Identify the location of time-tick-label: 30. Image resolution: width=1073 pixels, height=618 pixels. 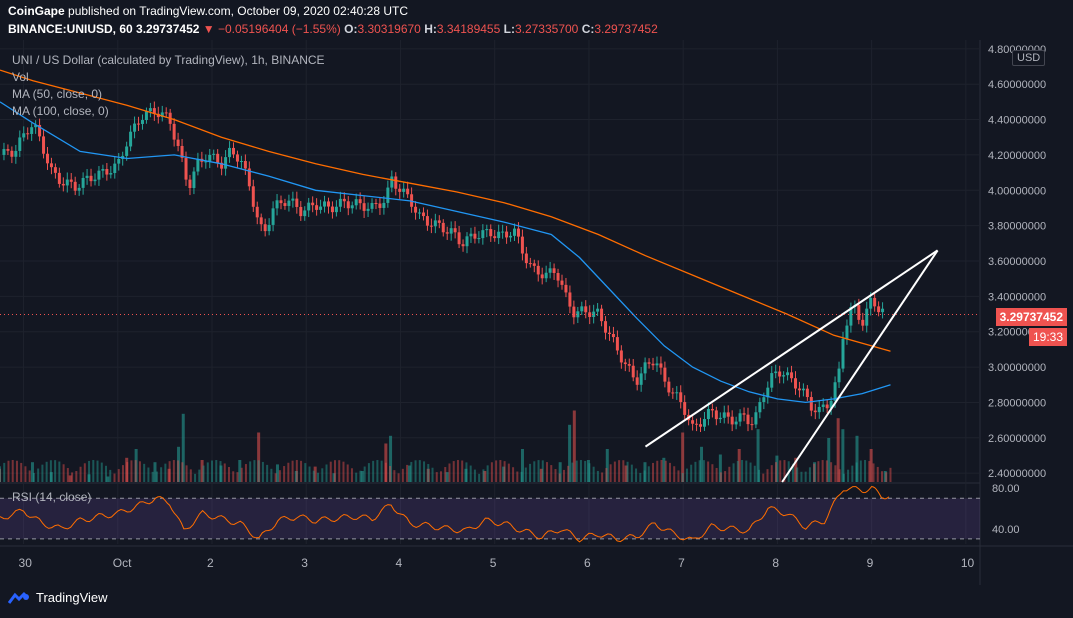
(26, 563).